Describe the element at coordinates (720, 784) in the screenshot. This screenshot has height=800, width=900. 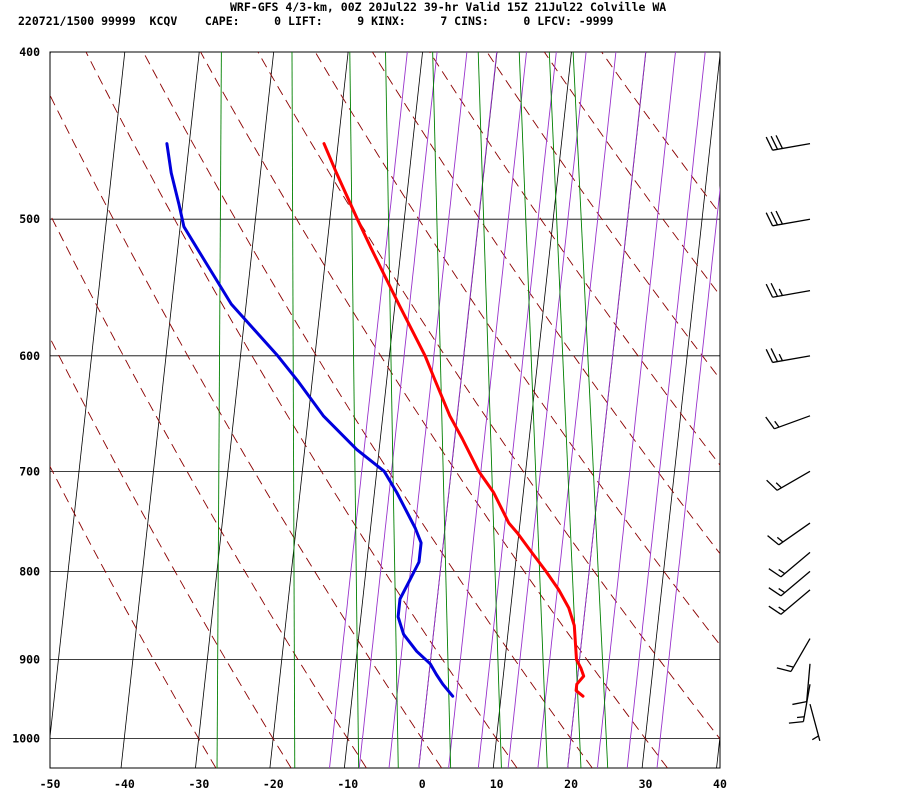
I see `x-tick-label: 40` at that location.